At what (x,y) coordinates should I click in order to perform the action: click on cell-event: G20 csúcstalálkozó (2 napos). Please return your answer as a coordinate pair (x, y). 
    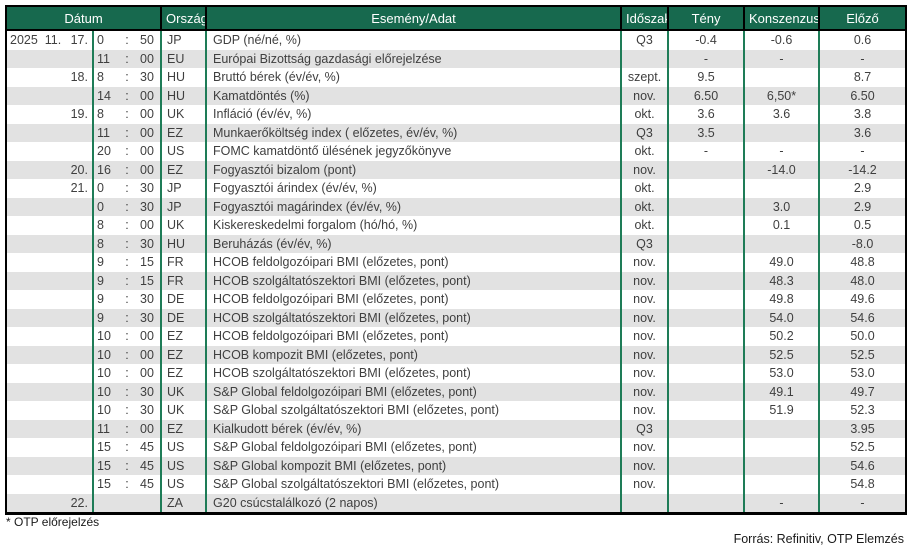
    Looking at the image, I should click on (413, 503).